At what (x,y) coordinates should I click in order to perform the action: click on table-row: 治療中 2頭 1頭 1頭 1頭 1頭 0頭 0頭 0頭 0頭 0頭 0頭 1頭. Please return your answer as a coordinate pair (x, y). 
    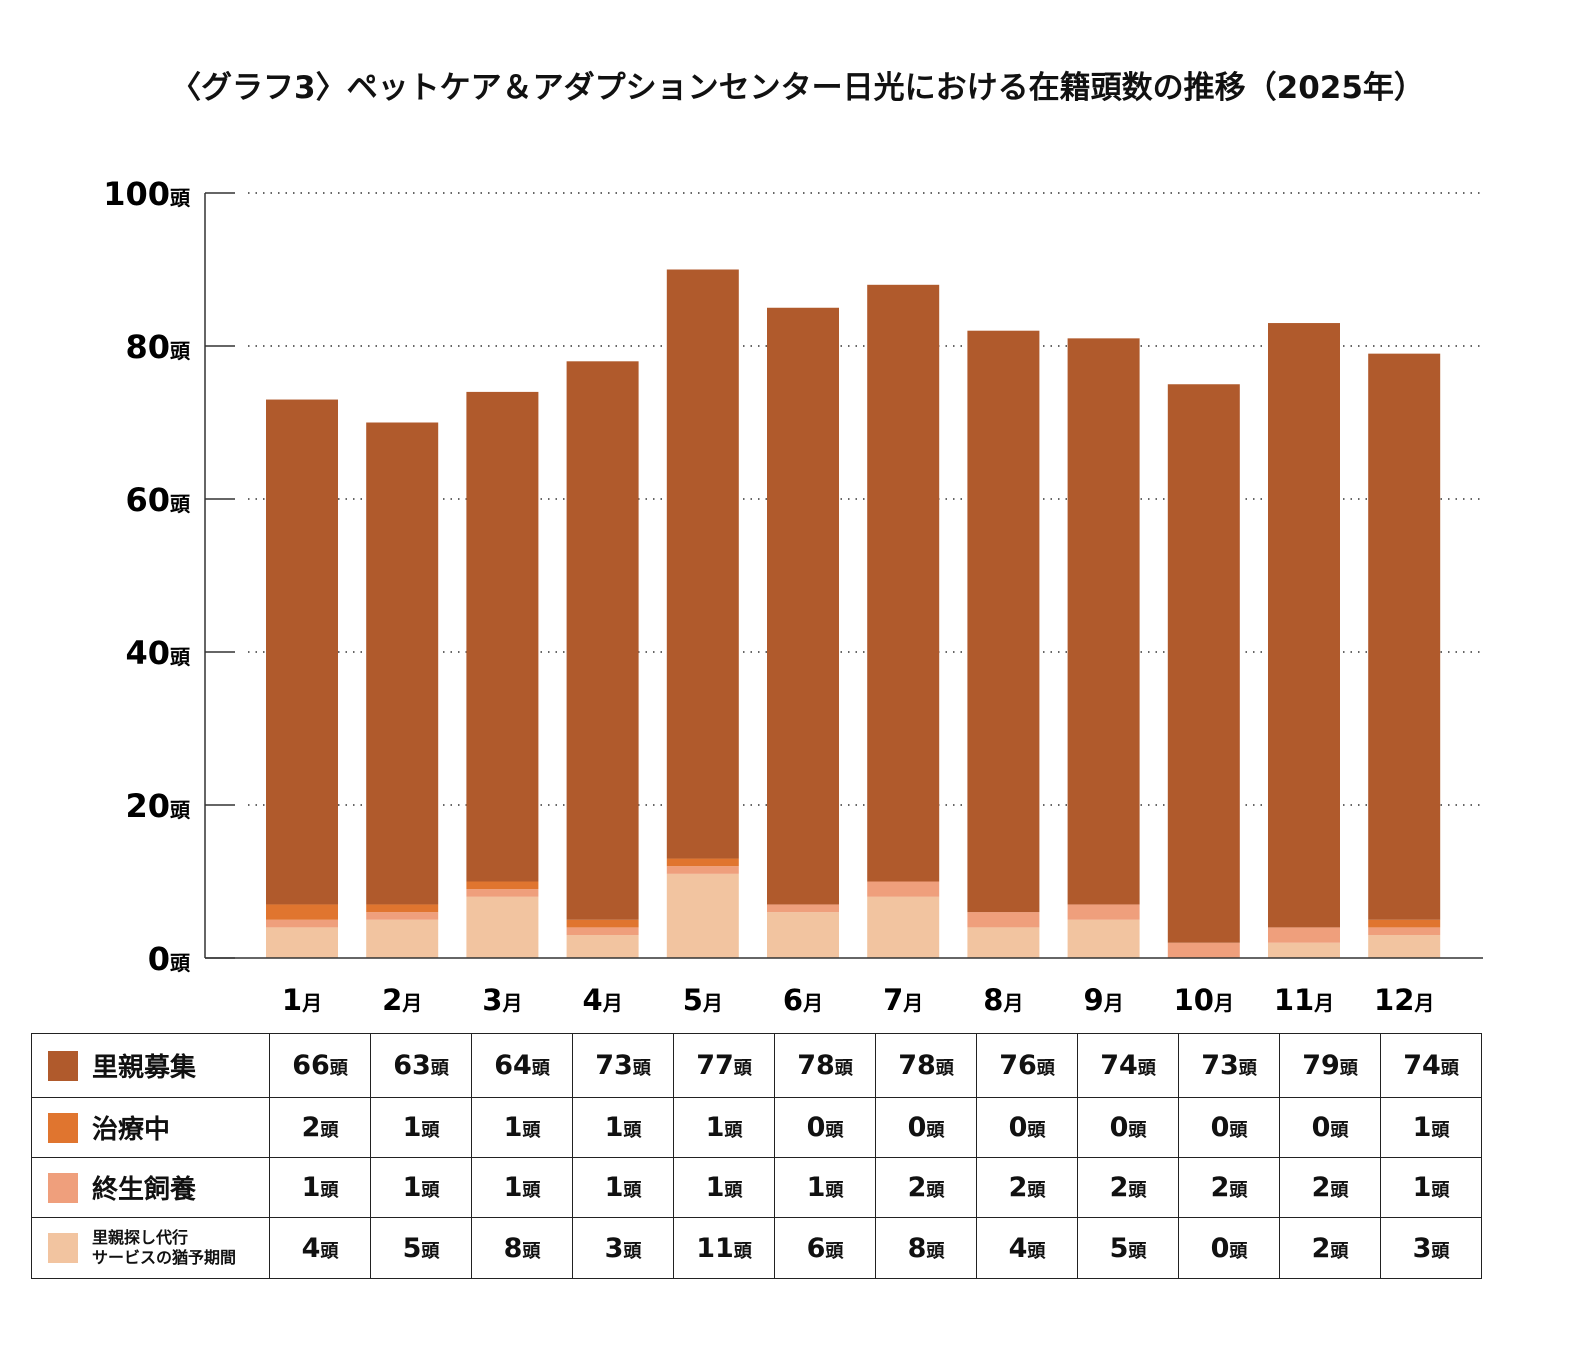
    Looking at the image, I should click on (756, 1127).